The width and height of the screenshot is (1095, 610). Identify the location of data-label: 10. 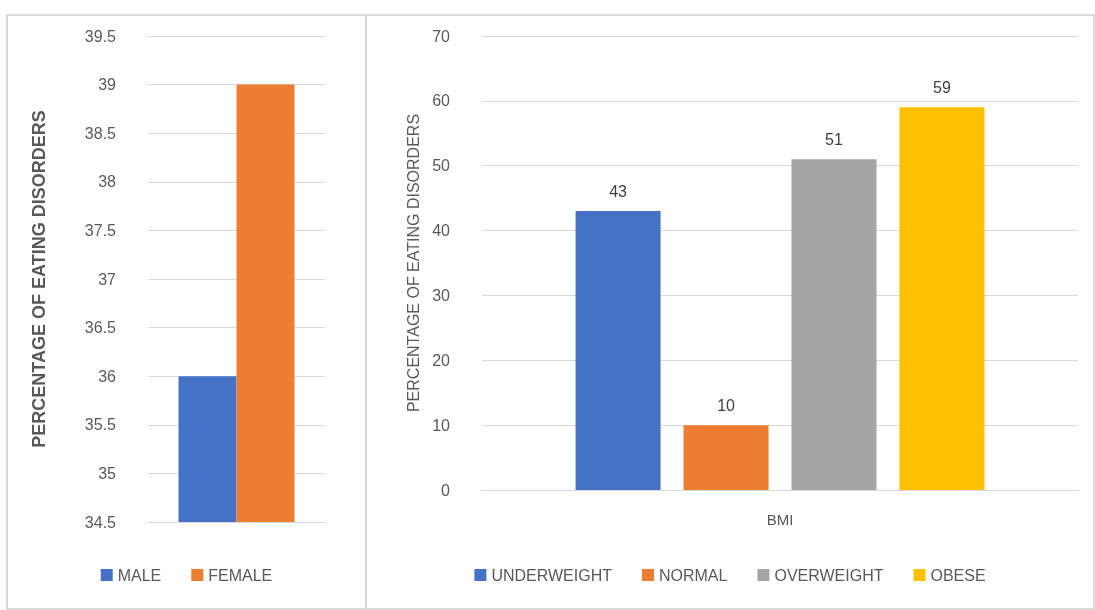
(726, 405).